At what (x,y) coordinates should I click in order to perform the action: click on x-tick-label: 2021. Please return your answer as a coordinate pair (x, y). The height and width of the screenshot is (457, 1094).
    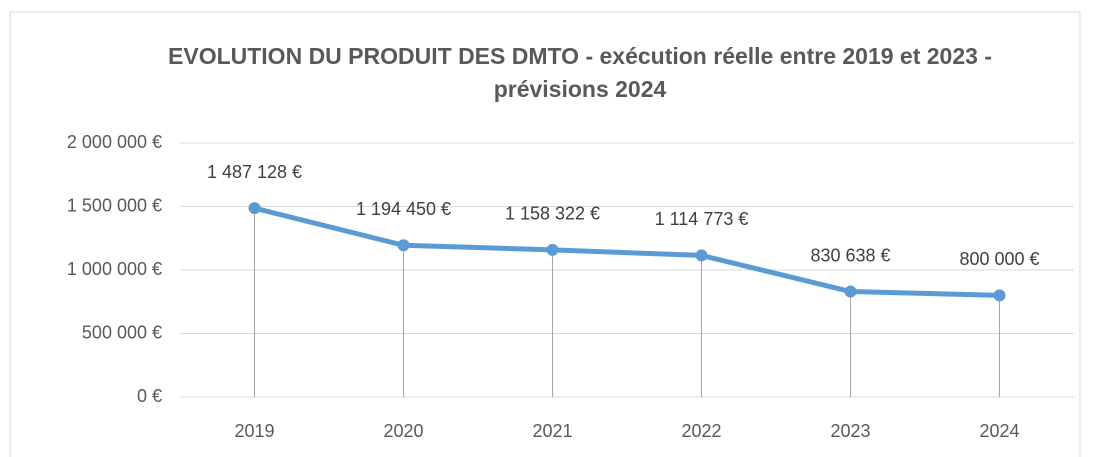
    Looking at the image, I should click on (552, 431).